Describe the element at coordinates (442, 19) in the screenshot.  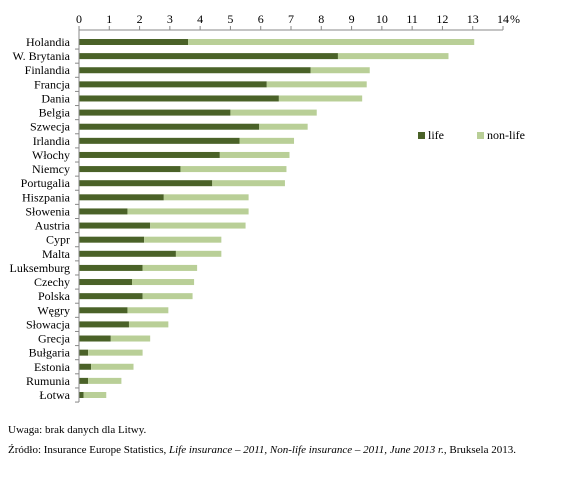
I see `x-tick-label: 12` at that location.